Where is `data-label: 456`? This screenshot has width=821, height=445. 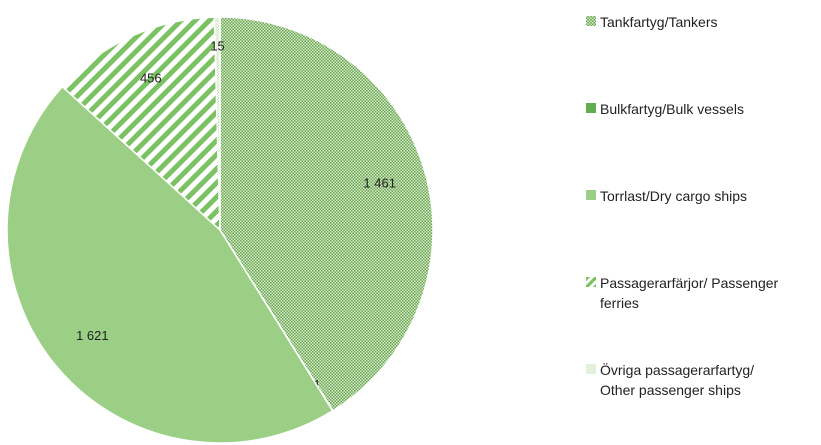 data-label: 456 is located at coordinates (151, 77).